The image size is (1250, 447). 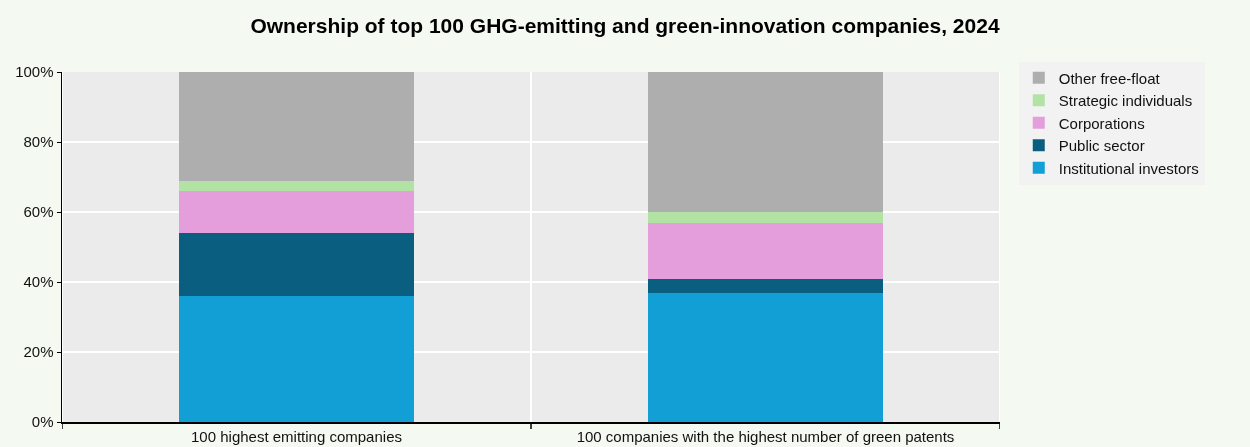 What do you see at coordinates (42, 422) in the screenshot?
I see `y-tick-label: 0%` at bounding box center [42, 422].